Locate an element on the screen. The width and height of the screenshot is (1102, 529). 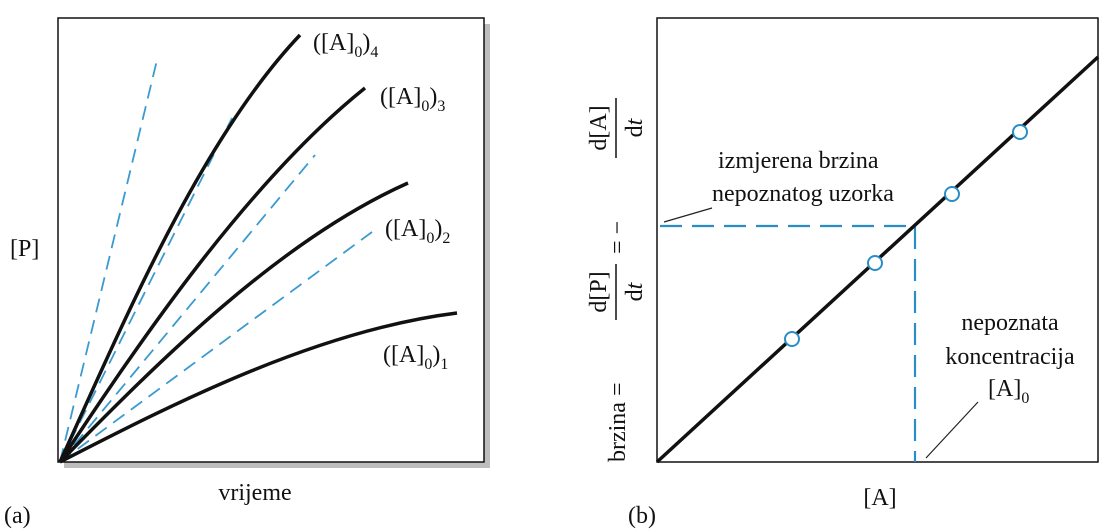
x-label: vrijeme is located at coordinates (254, 493).